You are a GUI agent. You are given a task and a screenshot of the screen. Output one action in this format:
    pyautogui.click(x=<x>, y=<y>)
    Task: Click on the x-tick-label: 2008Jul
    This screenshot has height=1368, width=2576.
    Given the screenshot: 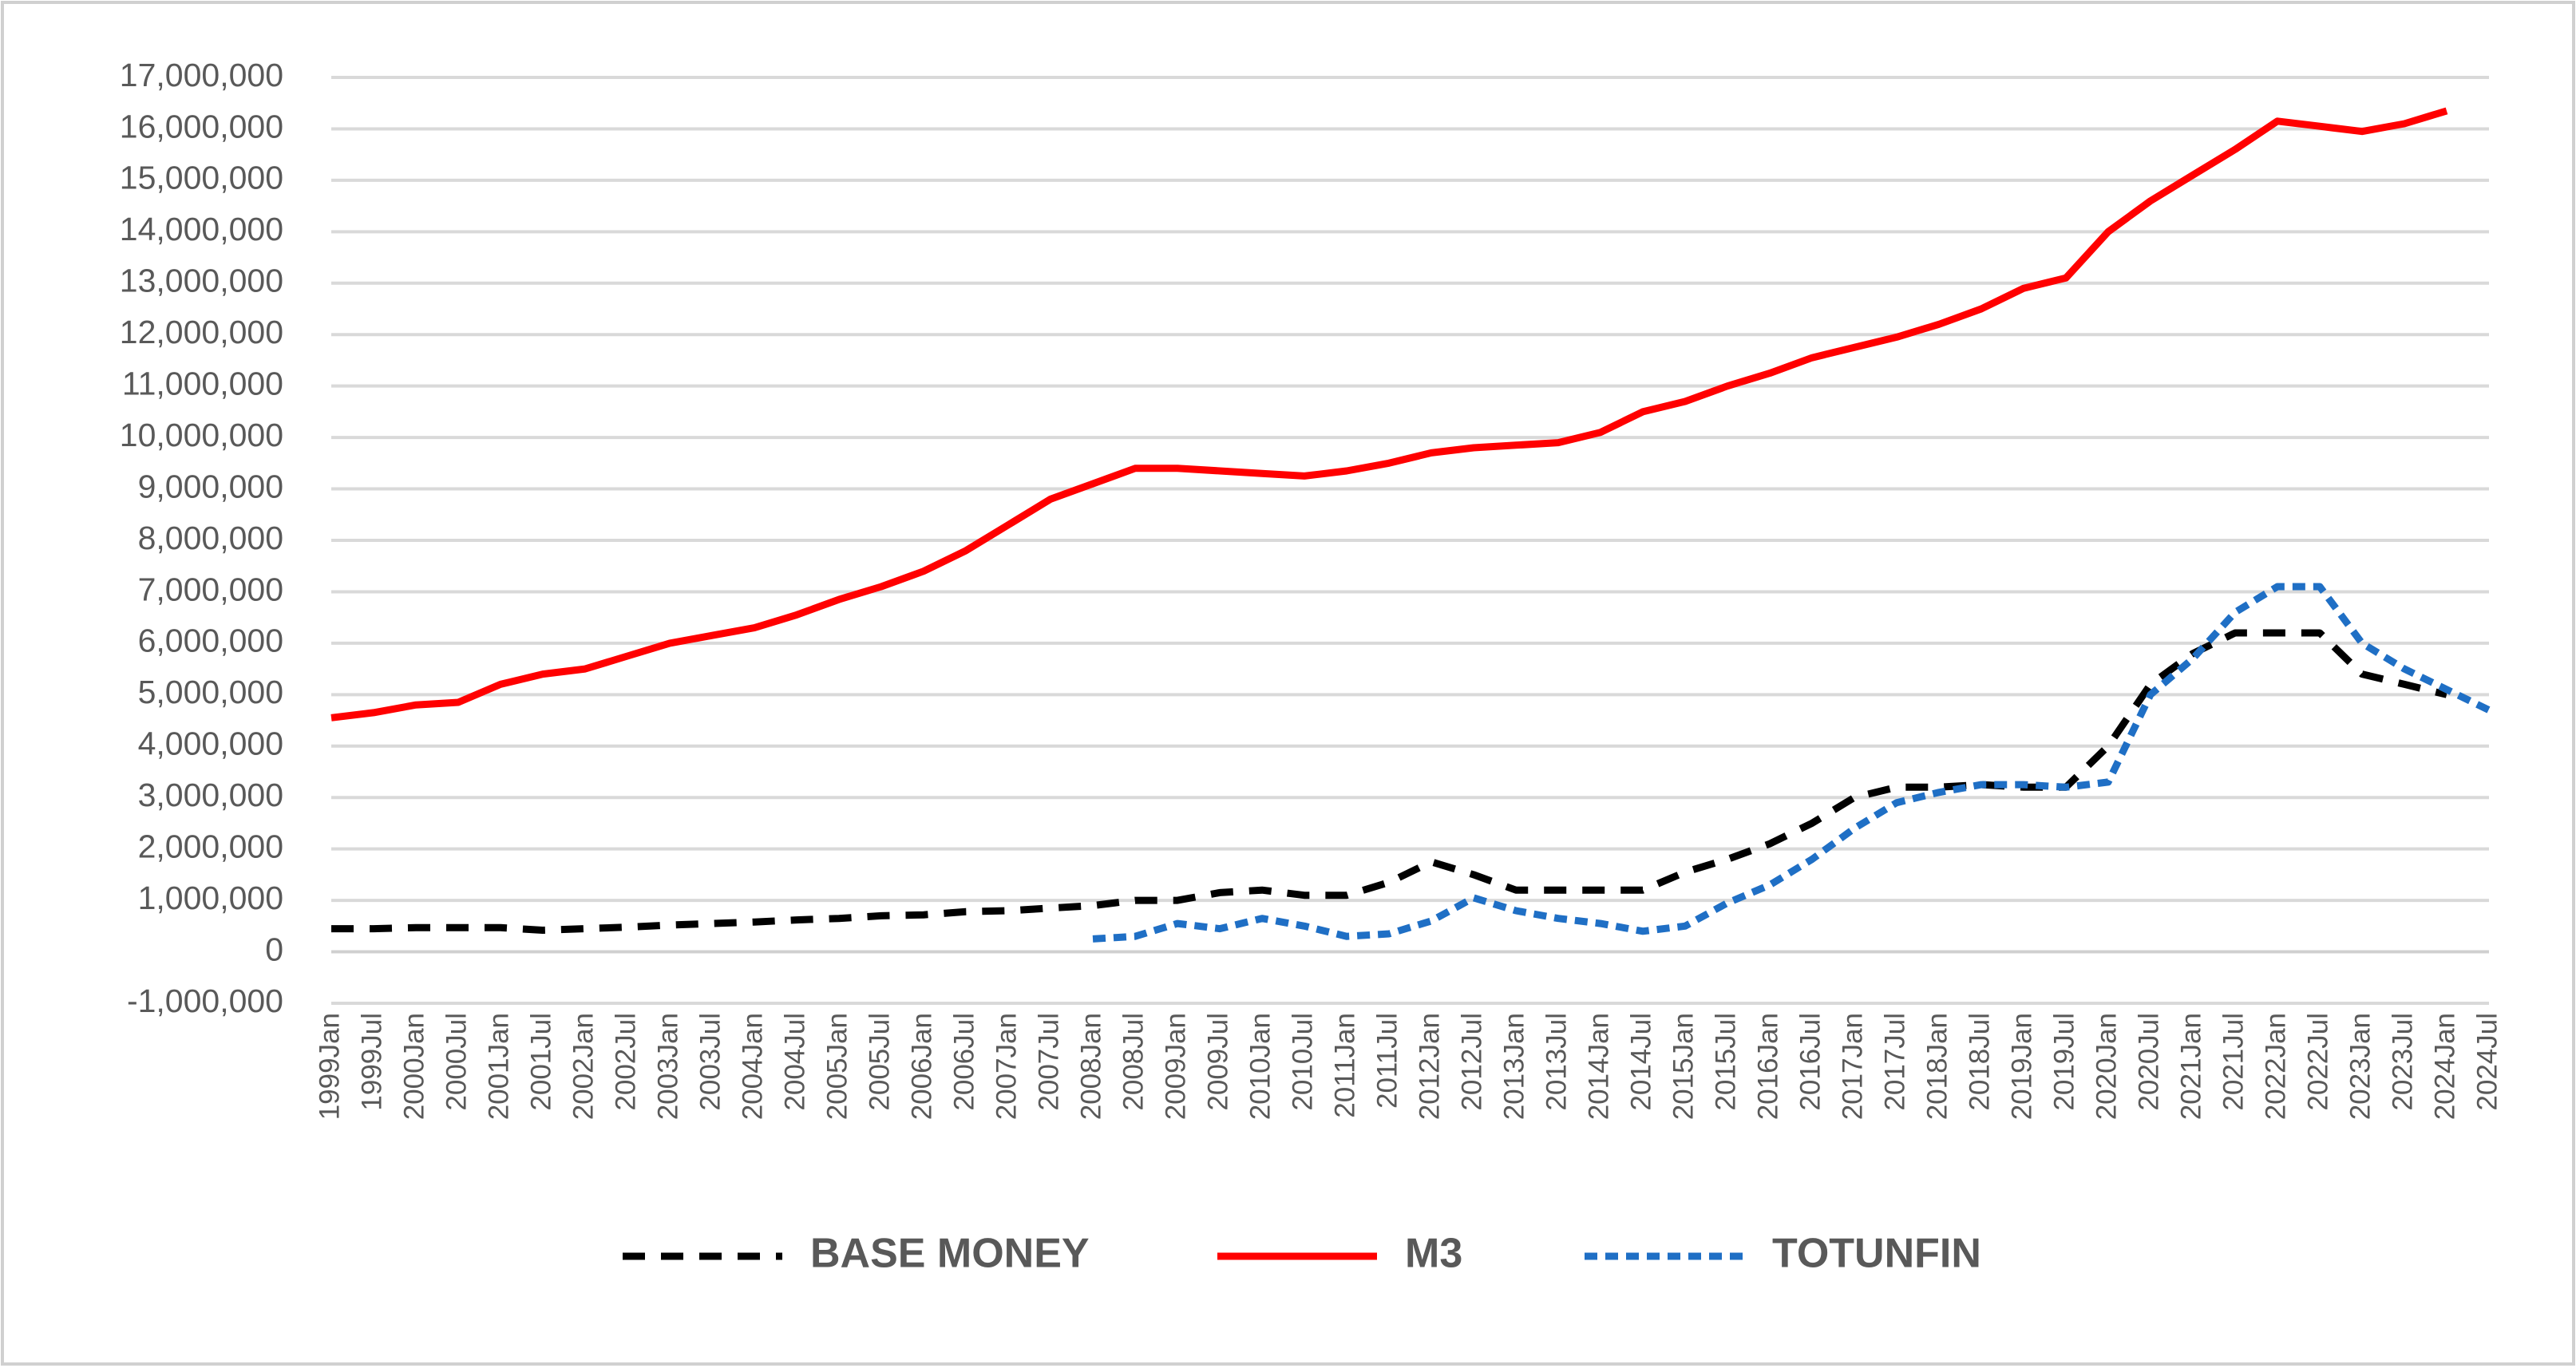 What is the action you would take?
    pyautogui.click(x=1133, y=1062)
    